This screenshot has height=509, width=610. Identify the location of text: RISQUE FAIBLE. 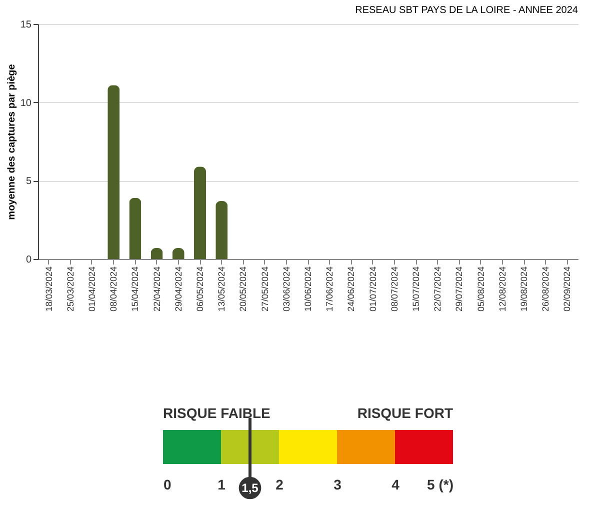
(216, 413).